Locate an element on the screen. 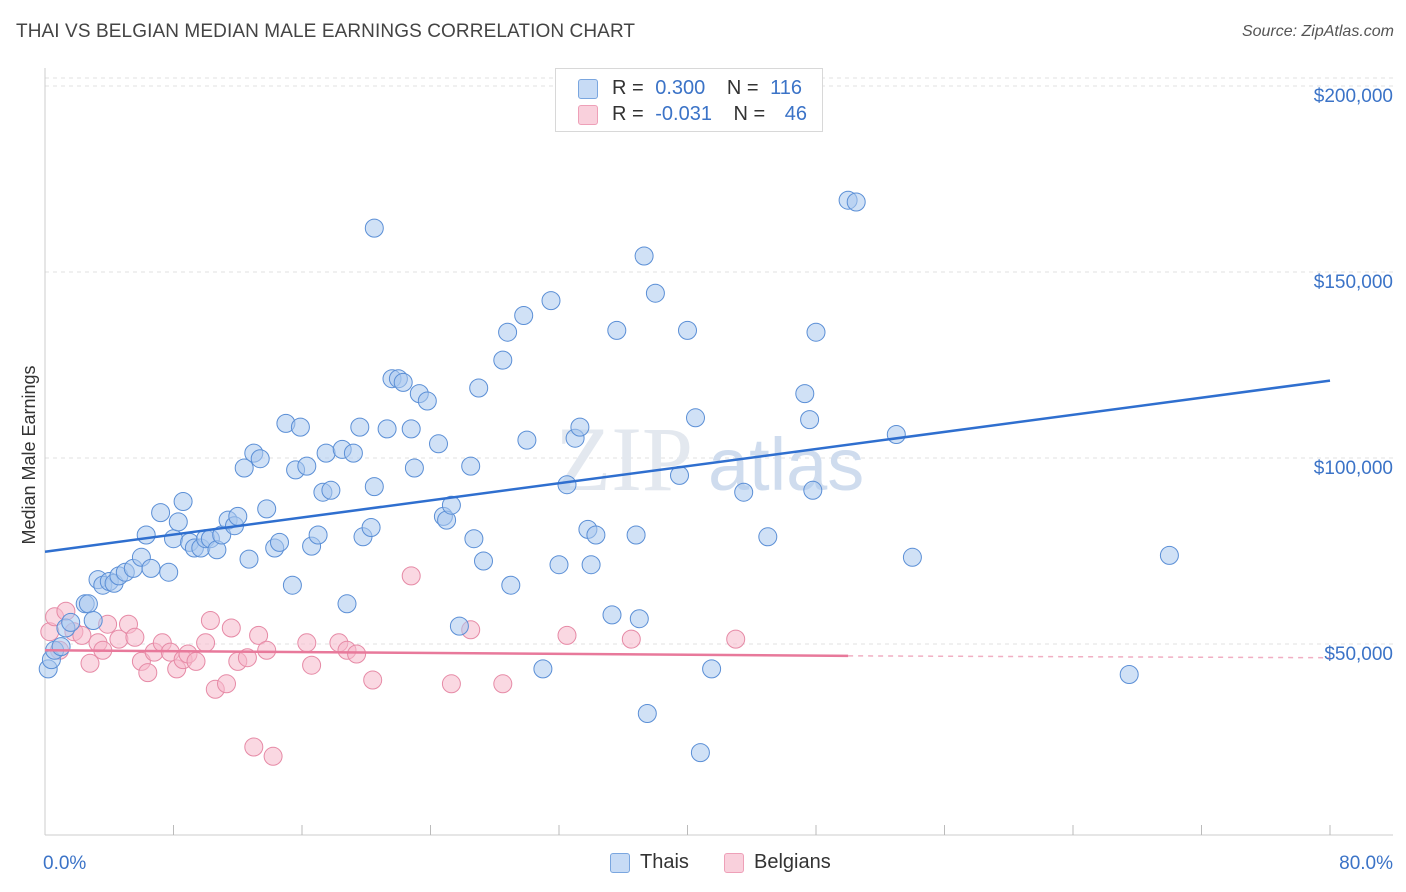  chart-source: Source: ZipAtlas.com is located at coordinates (1317, 31).